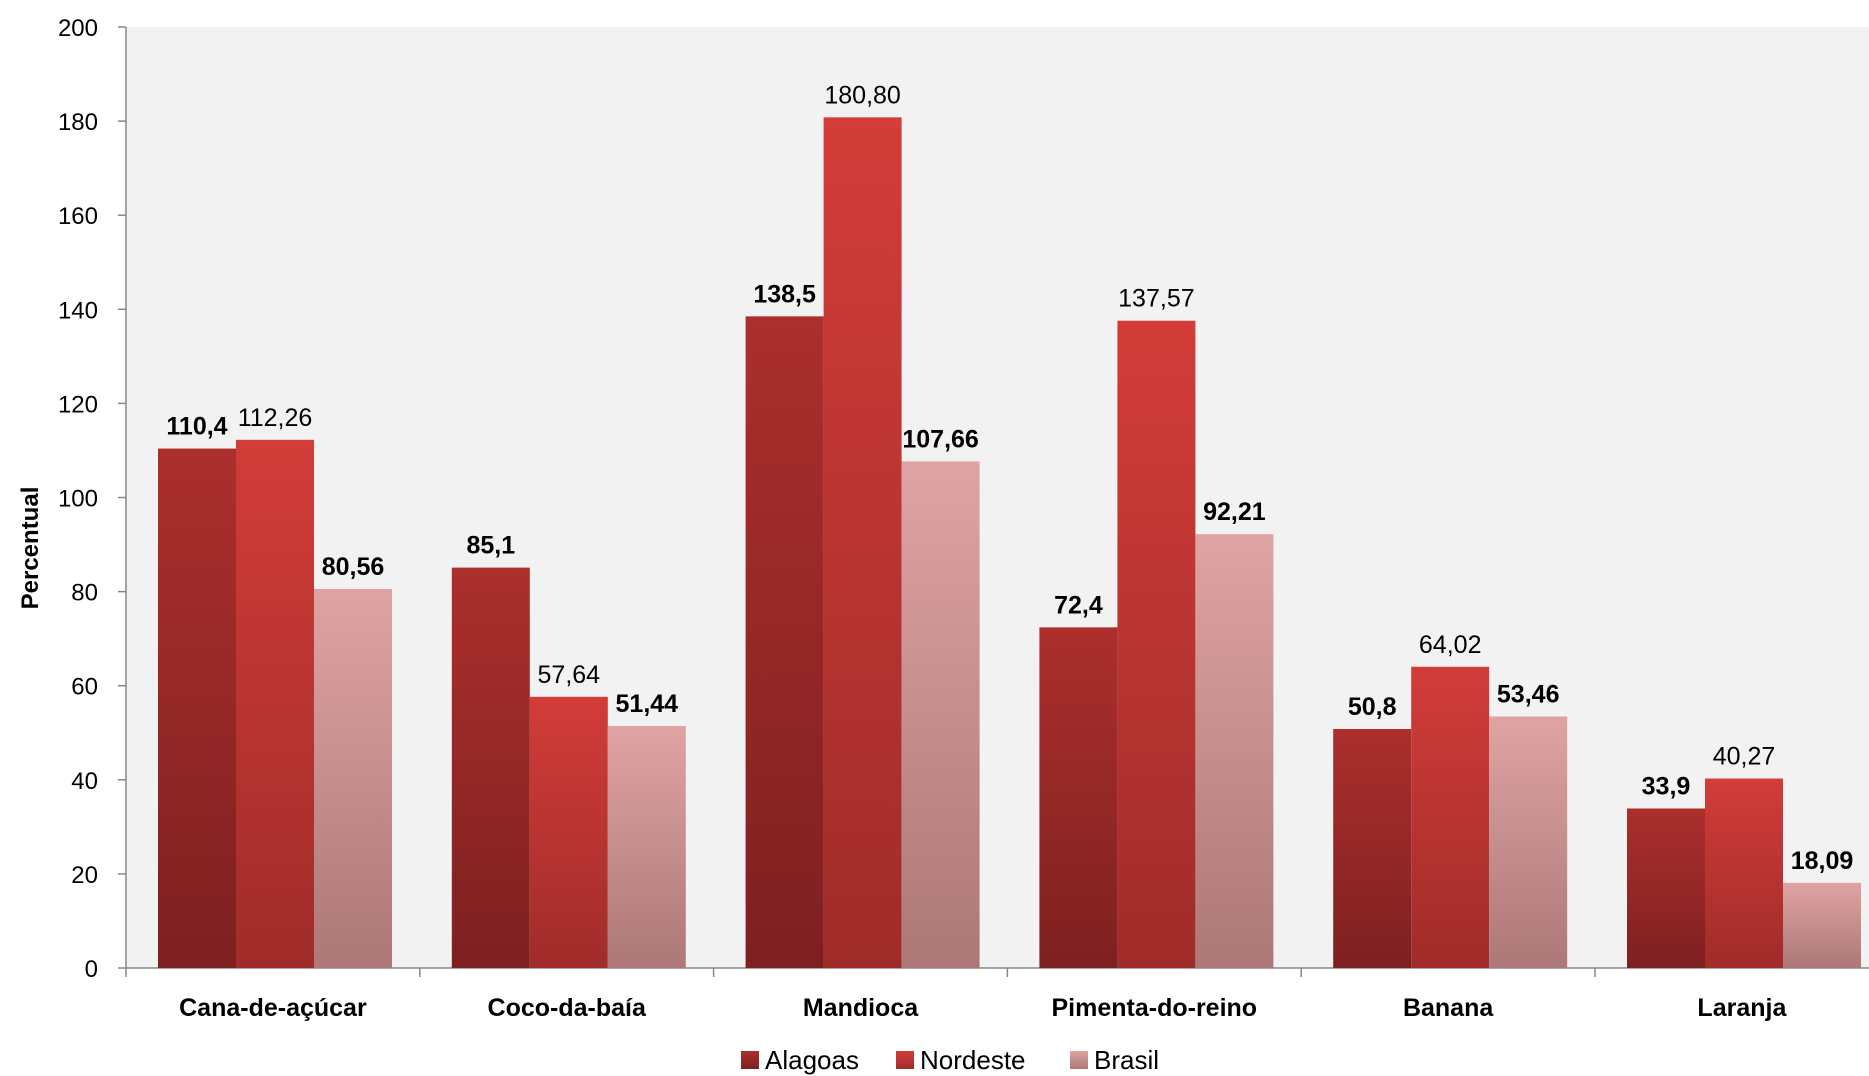 The width and height of the screenshot is (1869, 1076). Describe the element at coordinates (78, 122) in the screenshot. I see `y-tick-label: 180` at that location.